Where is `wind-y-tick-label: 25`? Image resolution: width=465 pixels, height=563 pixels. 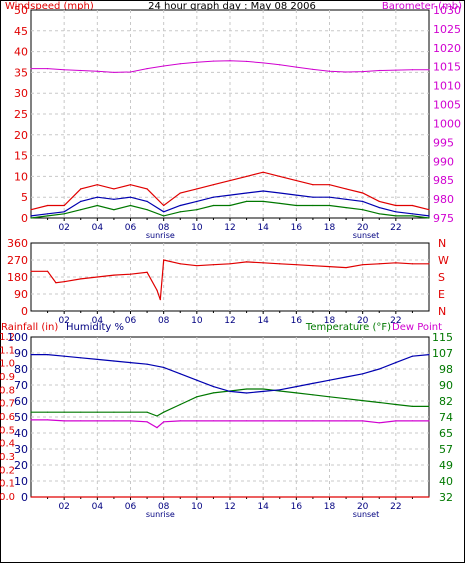
wind-y-tick-label: 25 is located at coordinates (21, 114).